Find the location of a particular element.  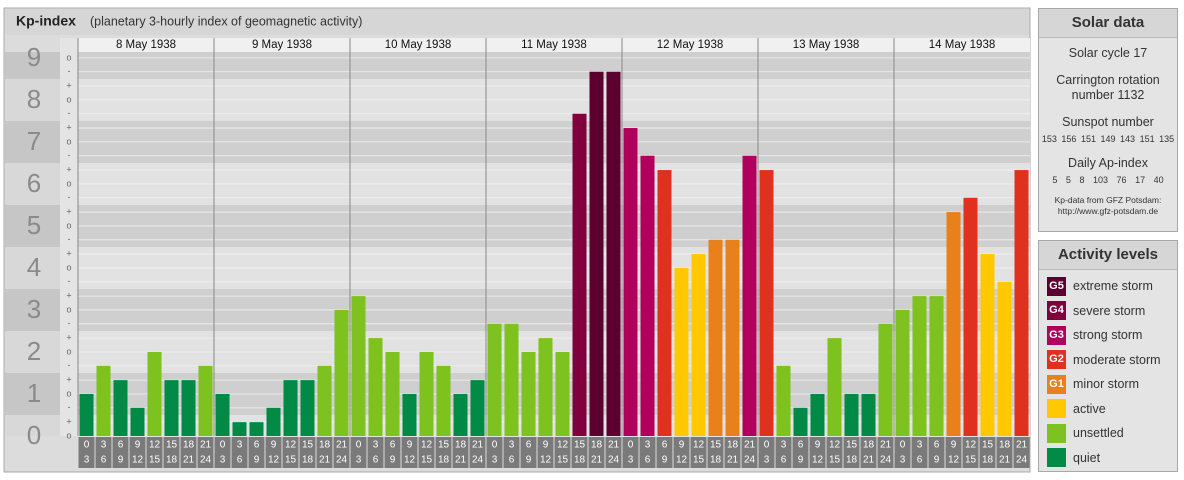

y-tick-label: 7 is located at coordinates (34, 141).